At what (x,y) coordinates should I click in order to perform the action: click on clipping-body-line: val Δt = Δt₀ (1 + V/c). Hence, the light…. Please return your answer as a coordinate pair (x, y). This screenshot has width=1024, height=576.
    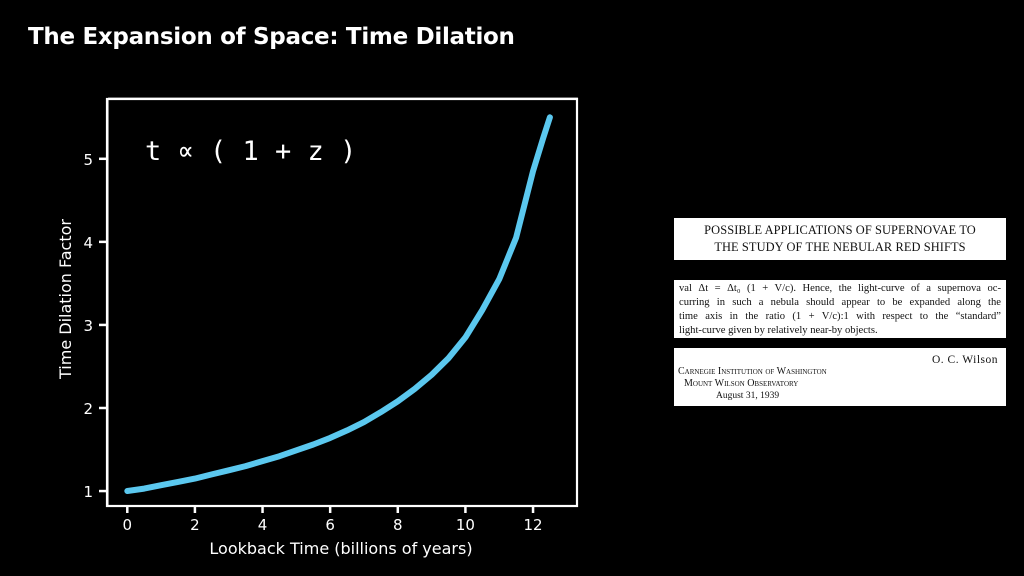
    Looking at the image, I should click on (840, 288).